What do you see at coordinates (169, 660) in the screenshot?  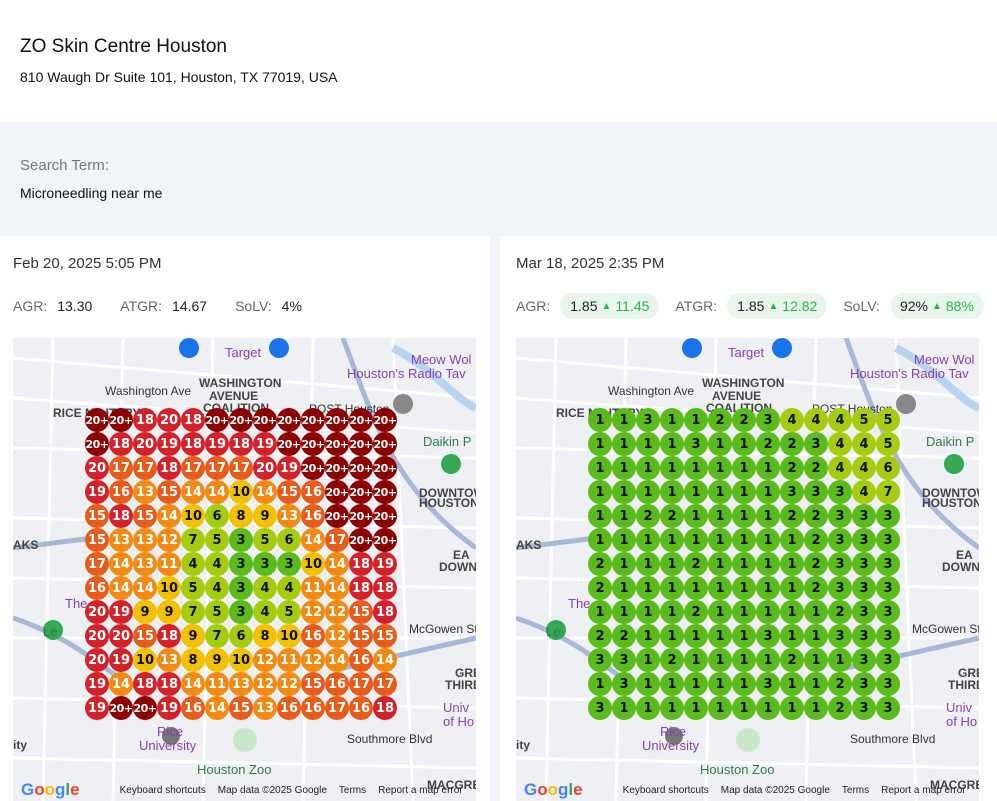 I see `rank-cell: 13` at bounding box center [169, 660].